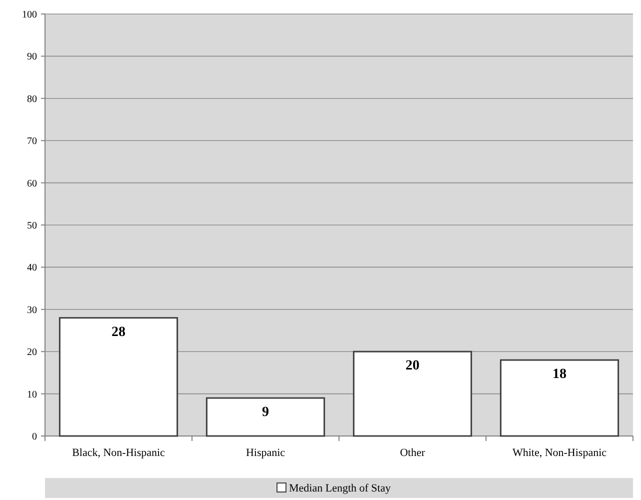  What do you see at coordinates (32, 57) in the screenshot?
I see `y-tick-label: 90` at bounding box center [32, 57].